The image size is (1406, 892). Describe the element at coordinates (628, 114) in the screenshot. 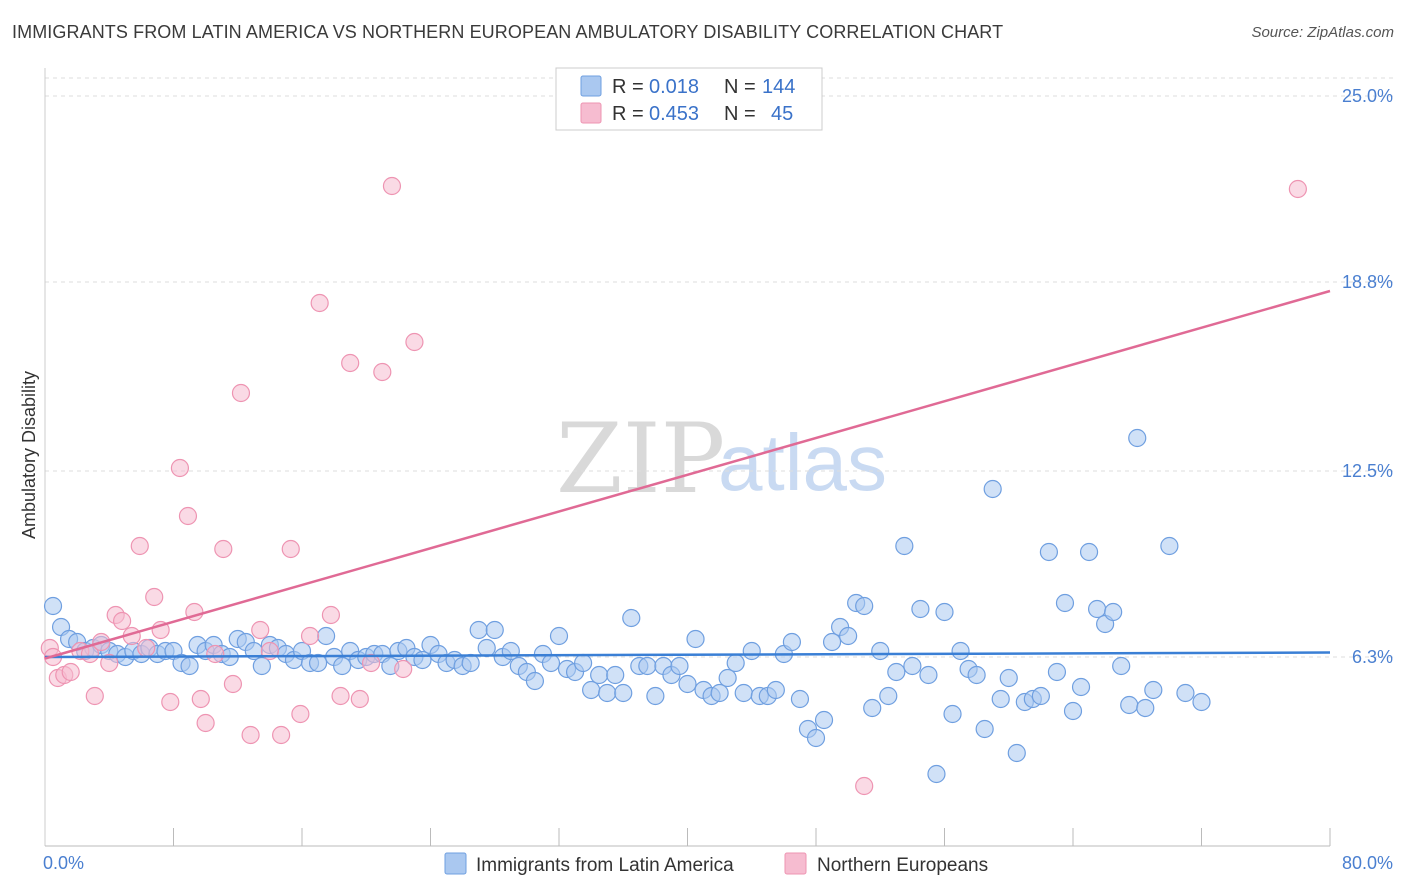

I see `legend-r-label-2: R =` at that location.